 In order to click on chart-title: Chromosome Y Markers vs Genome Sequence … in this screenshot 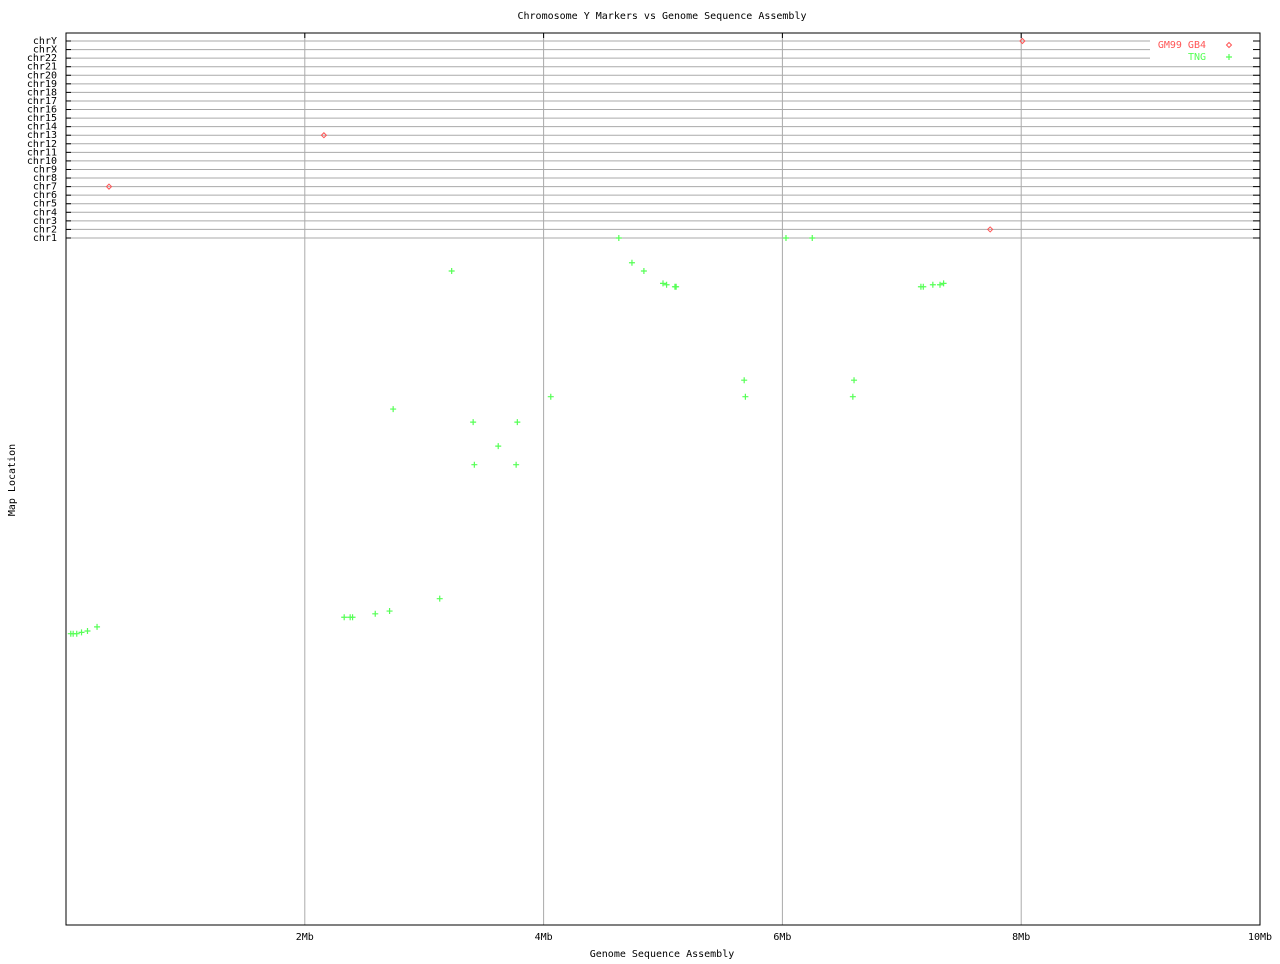, I will do `click(662, 16)`.